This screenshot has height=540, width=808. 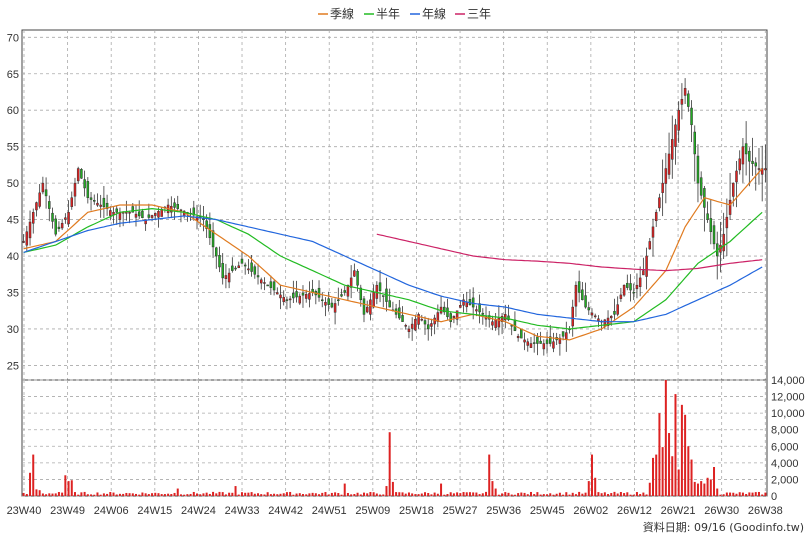 I want to click on y-tick-label: 25, so click(x=13, y=366).